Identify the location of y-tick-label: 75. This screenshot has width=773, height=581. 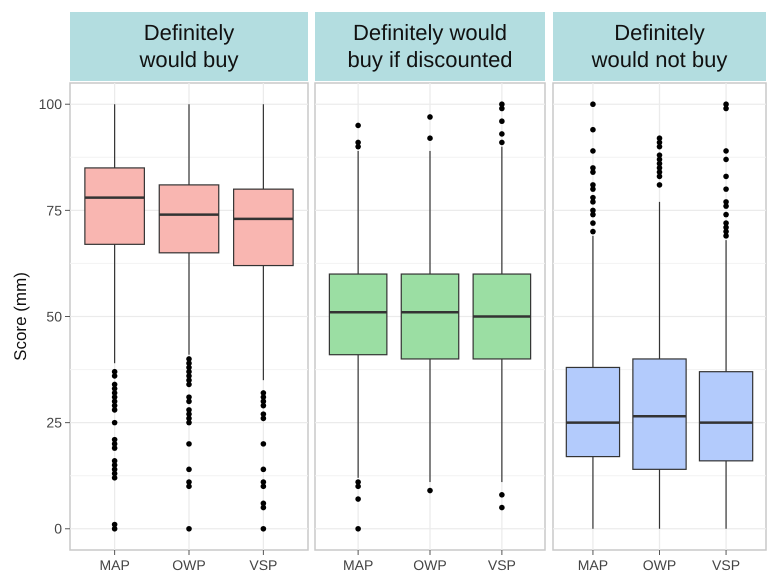
(54, 210).